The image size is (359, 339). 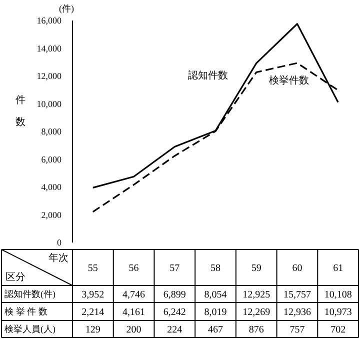 I want to click on text: 検 挙 件 数, so click(x=26, y=311).